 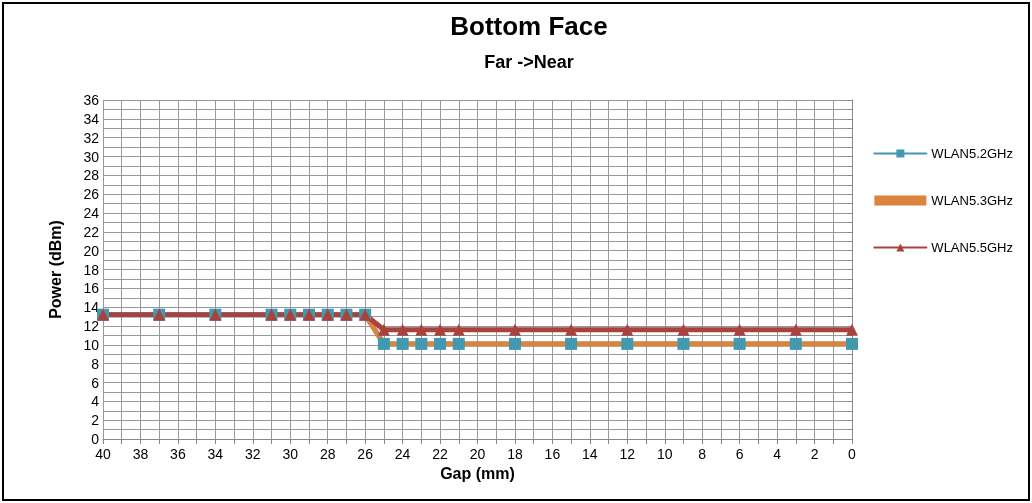 What do you see at coordinates (91, 137) in the screenshot?
I see `y-tick-label: 32` at bounding box center [91, 137].